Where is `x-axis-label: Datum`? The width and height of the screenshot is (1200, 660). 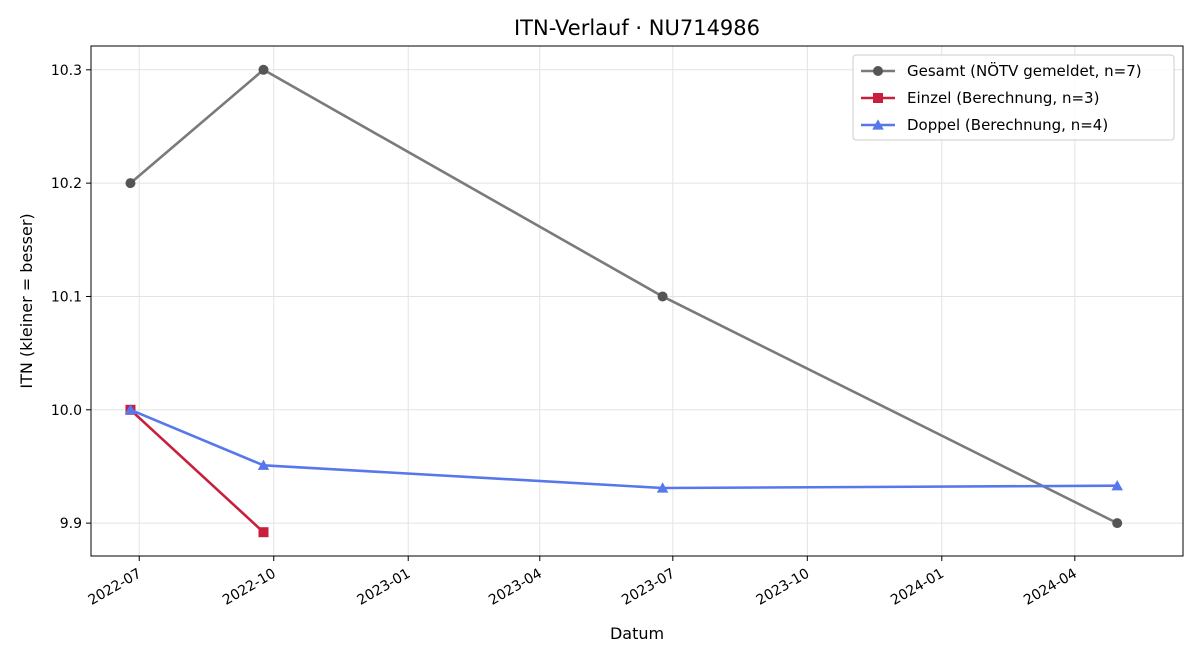
x-axis-label: Datum is located at coordinates (637, 633).